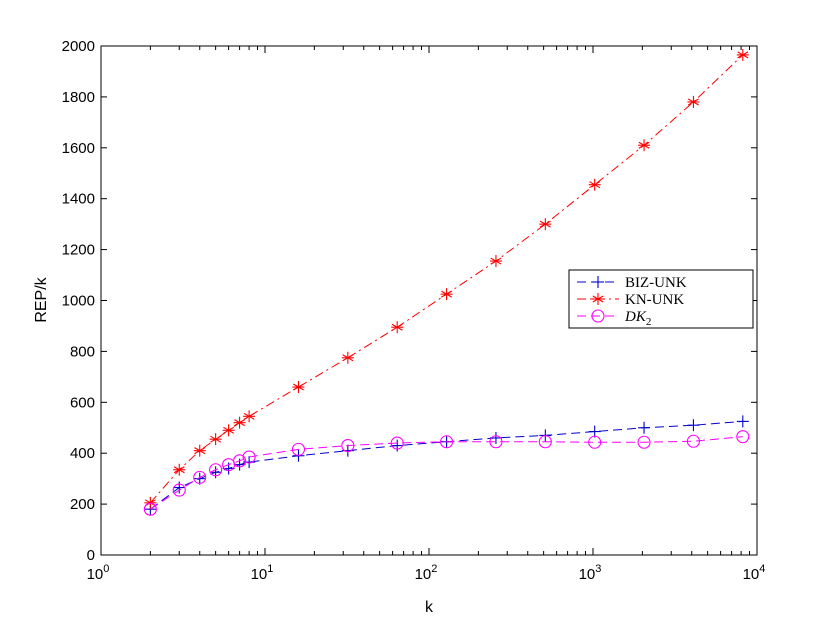 The image size is (830, 624). I want to click on legend-entry: KN-UNK, so click(630, 300).